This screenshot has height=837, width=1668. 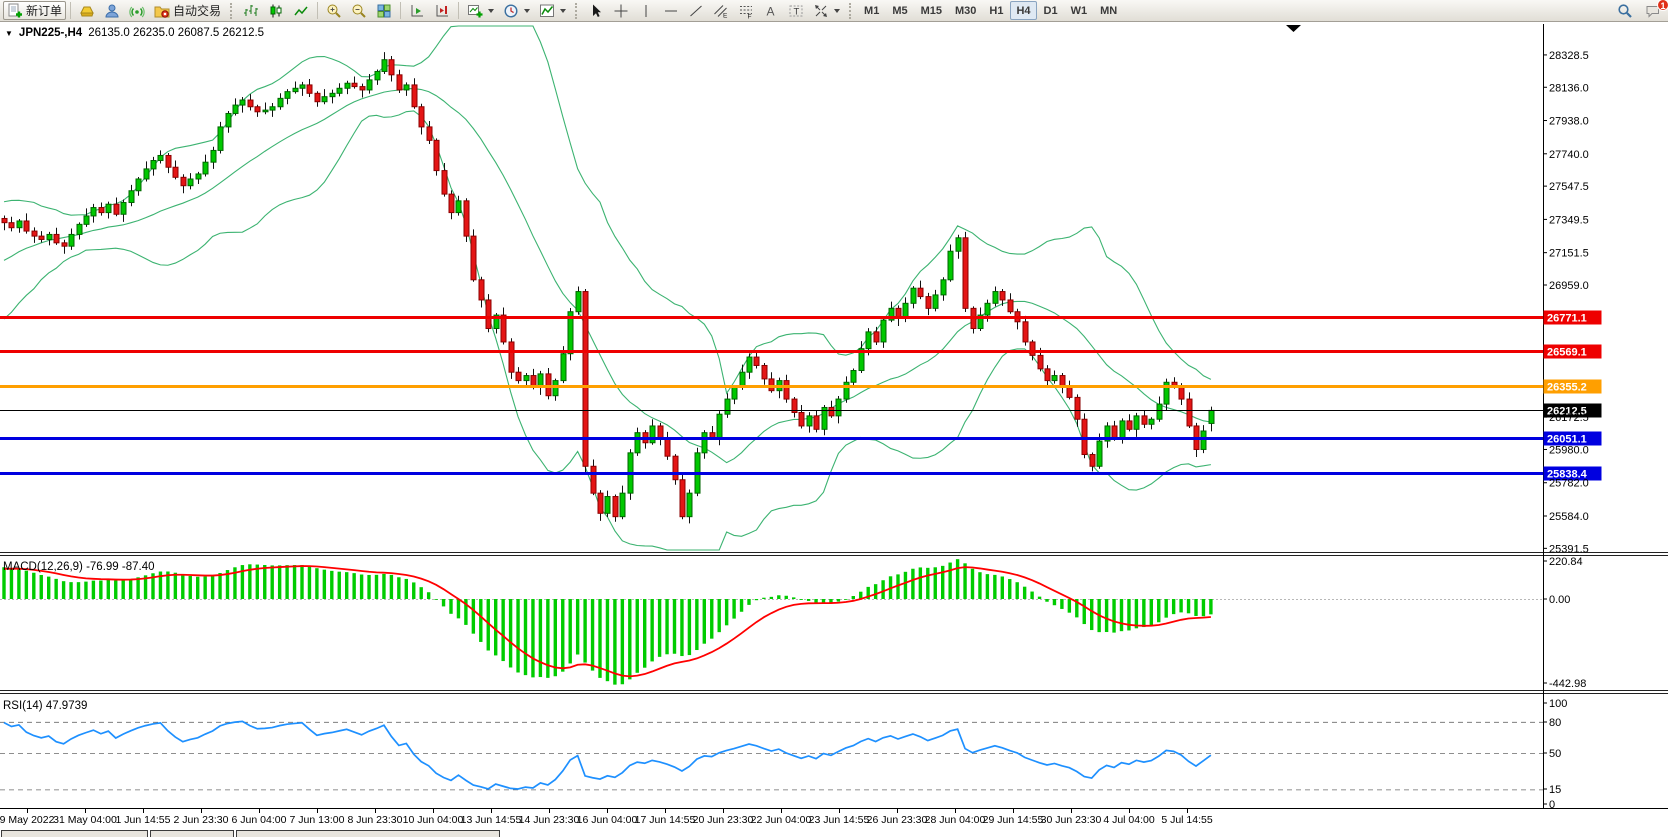 What do you see at coordinates (826, 10) in the screenshot?
I see `arrows-button` at bounding box center [826, 10].